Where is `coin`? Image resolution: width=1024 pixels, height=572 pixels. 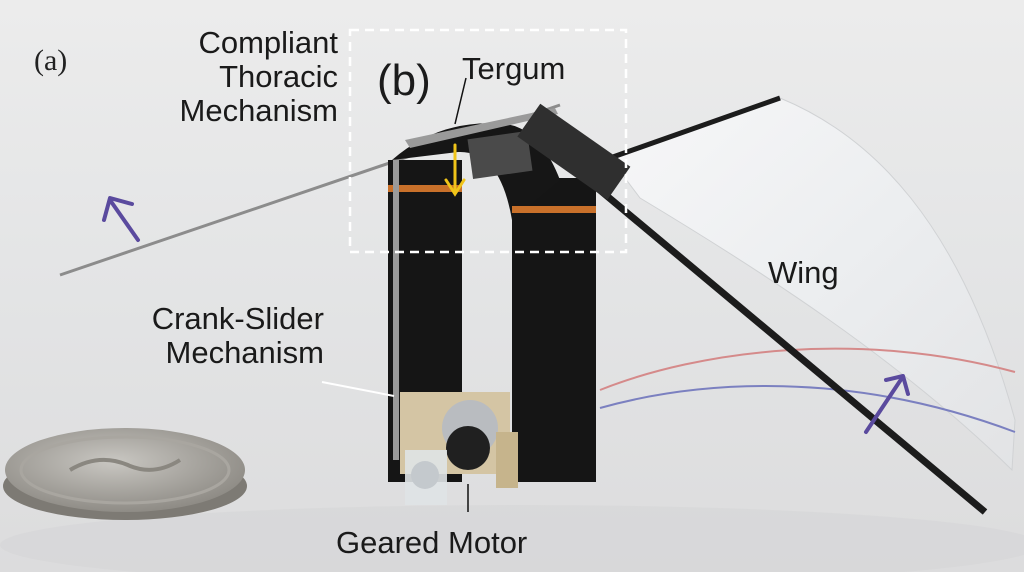
coin is located at coordinates (125, 474).